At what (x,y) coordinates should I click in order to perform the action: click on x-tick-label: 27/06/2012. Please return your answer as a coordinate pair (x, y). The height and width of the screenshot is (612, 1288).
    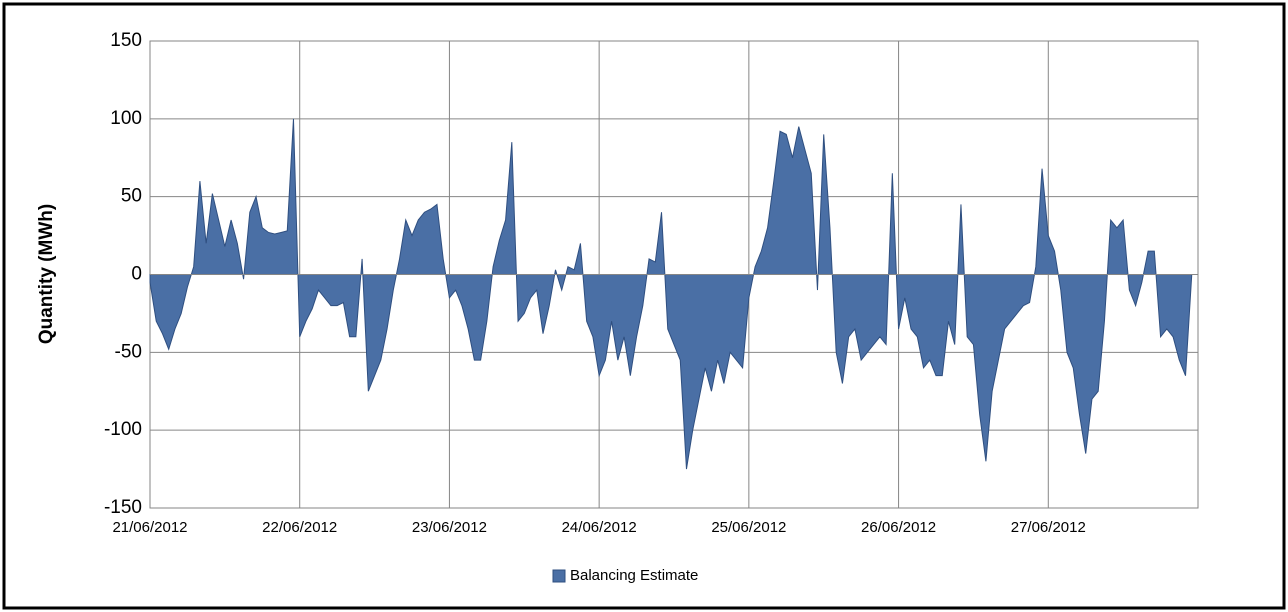
    Looking at the image, I should click on (1048, 527).